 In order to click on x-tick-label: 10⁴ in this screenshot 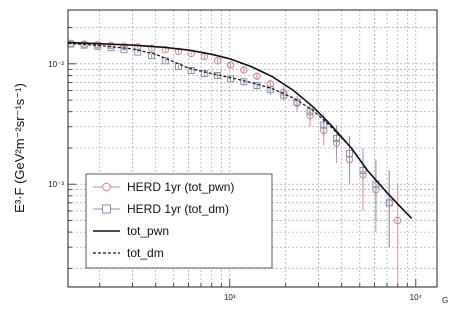, I will do `click(416, 297)`.